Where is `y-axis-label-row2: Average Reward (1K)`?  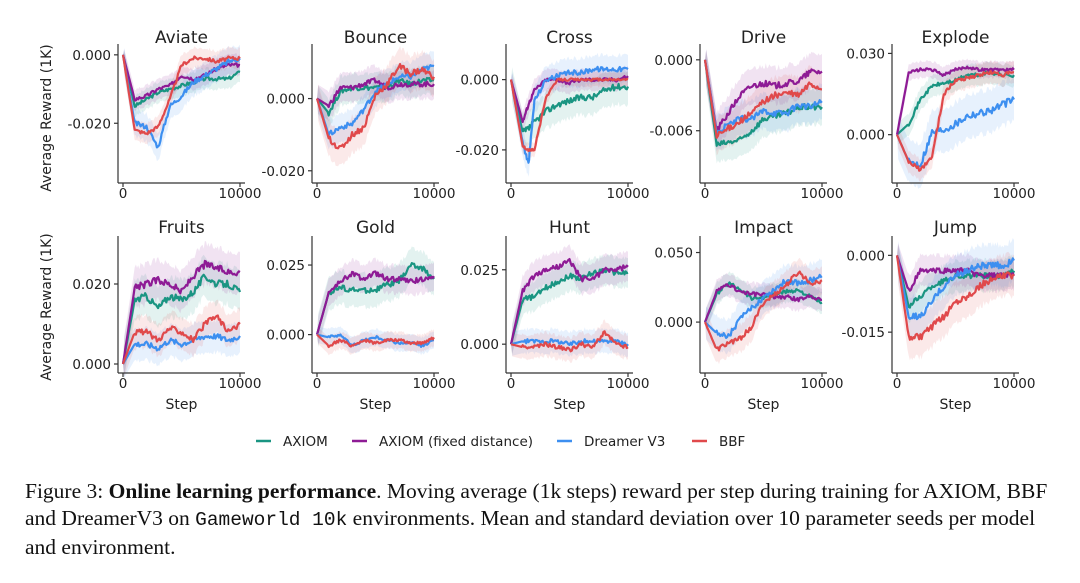
y-axis-label-row2: Average Reward (1K) is located at coordinates (47, 307).